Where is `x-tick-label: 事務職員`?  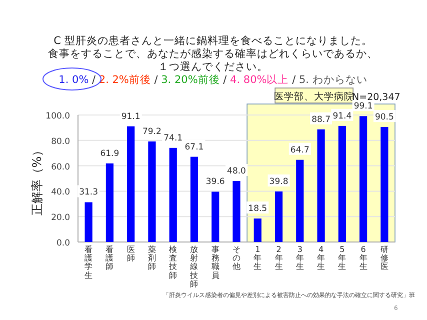 x-tick-label: 事務職員 is located at coordinates (215, 262).